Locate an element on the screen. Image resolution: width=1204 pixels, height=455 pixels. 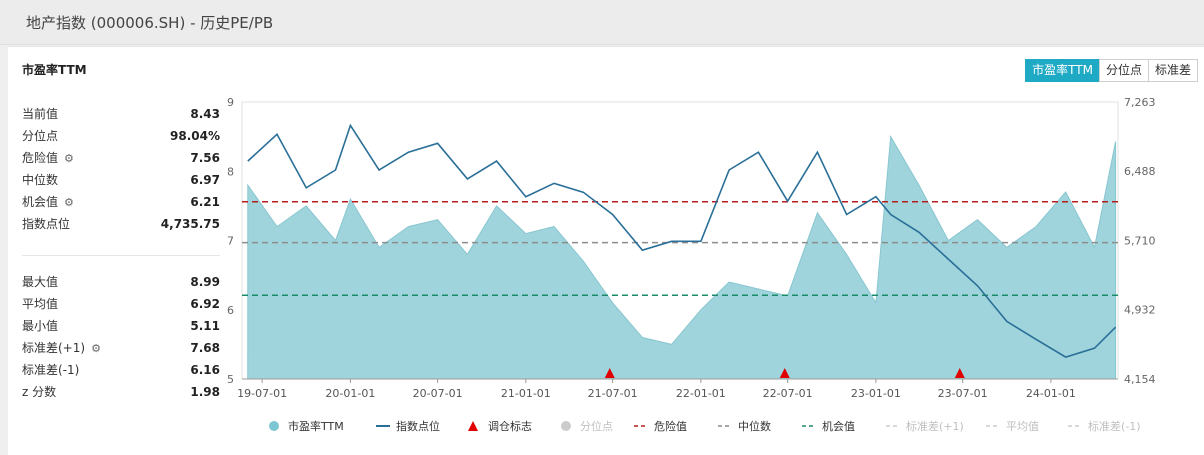
std-dev-button: 标准差 is located at coordinates (1172, 70).